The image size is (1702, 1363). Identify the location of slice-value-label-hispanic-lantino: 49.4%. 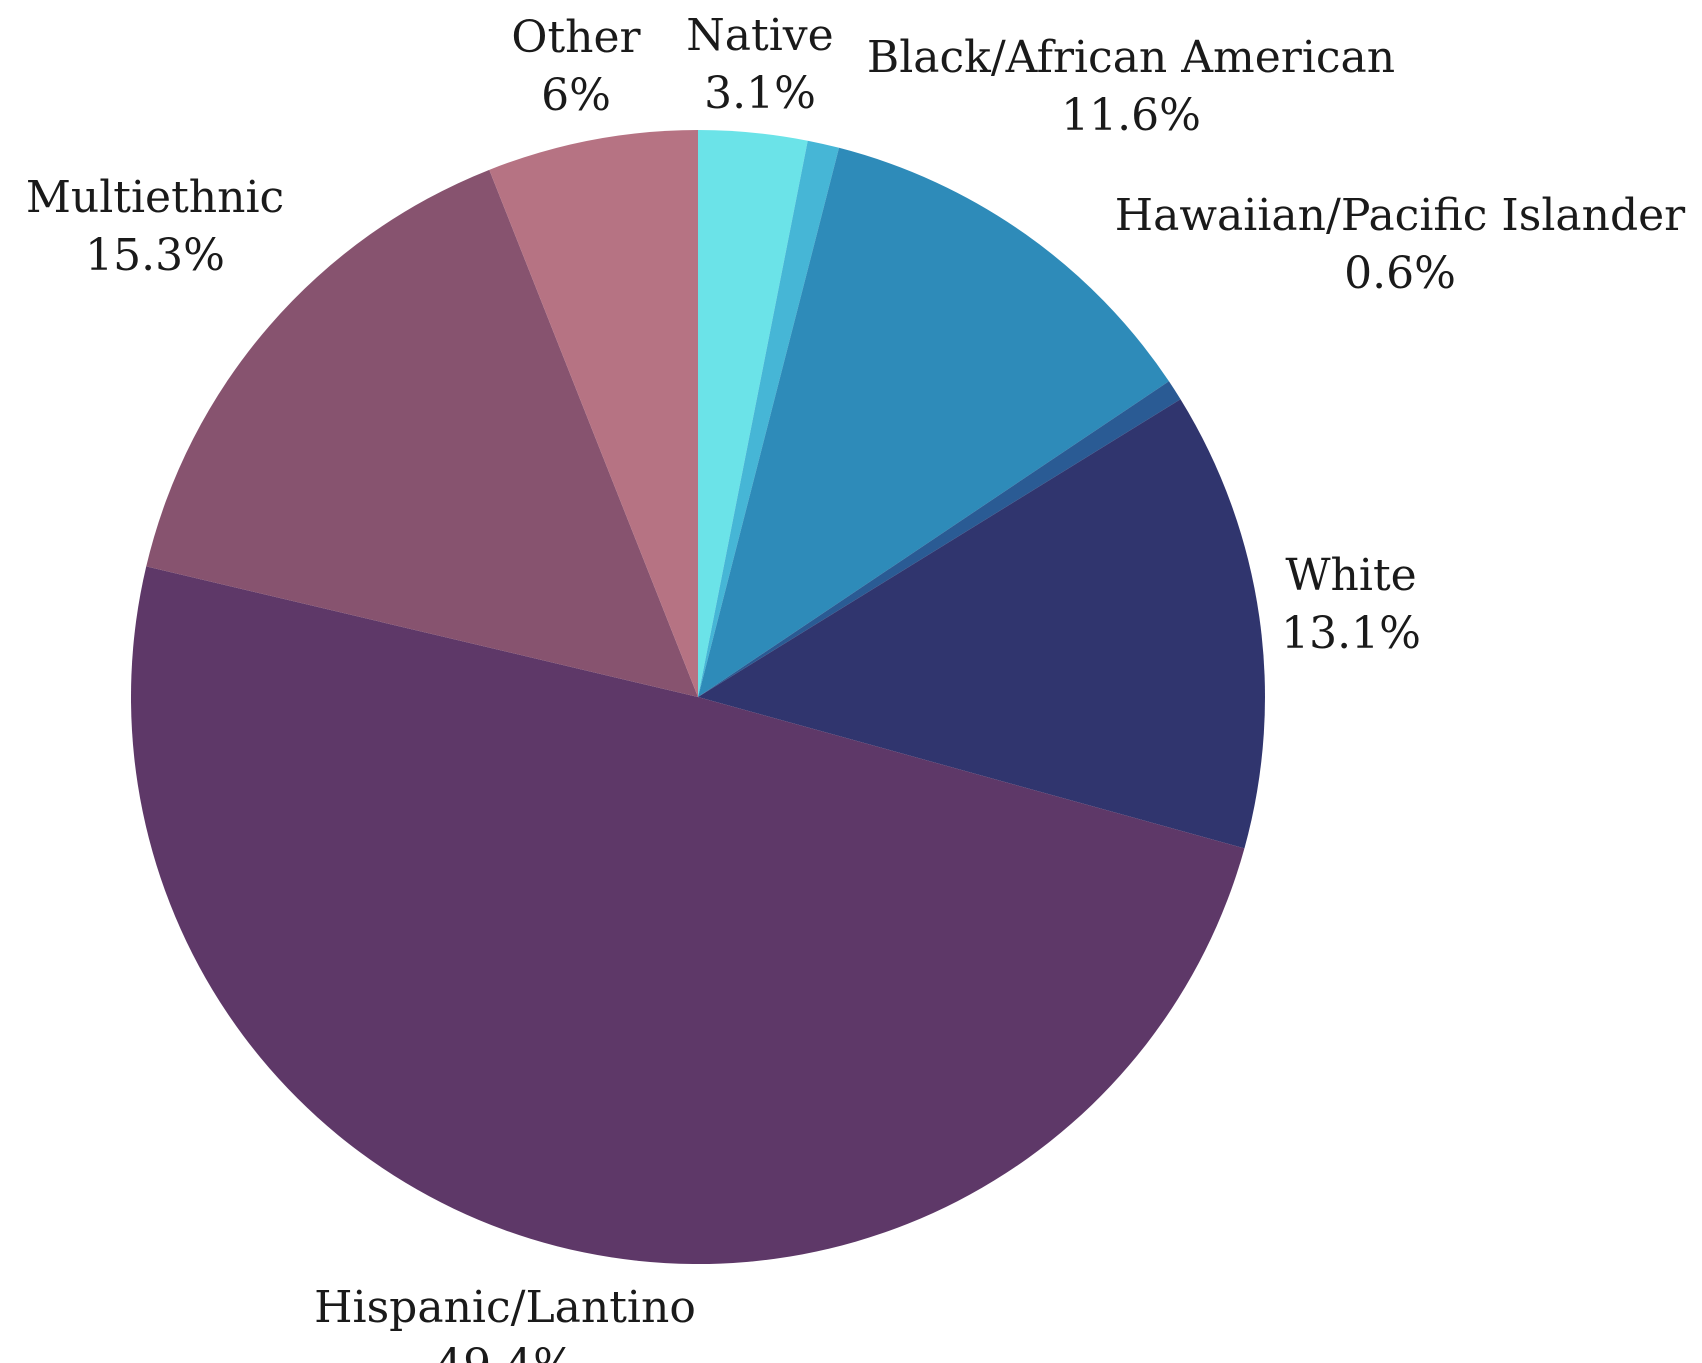
(505, 1351).